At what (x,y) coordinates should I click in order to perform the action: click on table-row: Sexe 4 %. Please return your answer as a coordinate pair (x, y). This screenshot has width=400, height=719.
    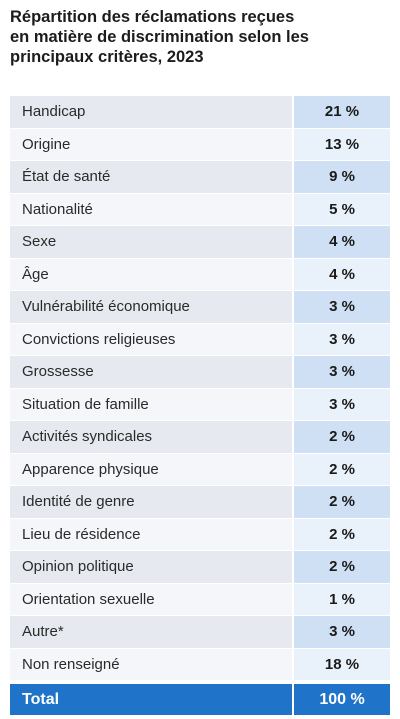
    Looking at the image, I should click on (200, 242).